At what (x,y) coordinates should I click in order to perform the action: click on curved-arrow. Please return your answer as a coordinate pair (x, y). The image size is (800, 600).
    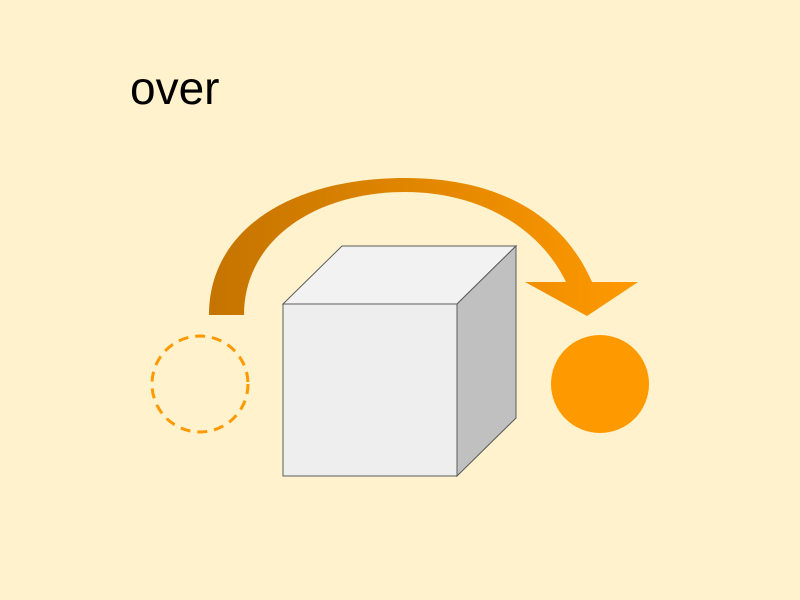
    Looking at the image, I should click on (423, 247).